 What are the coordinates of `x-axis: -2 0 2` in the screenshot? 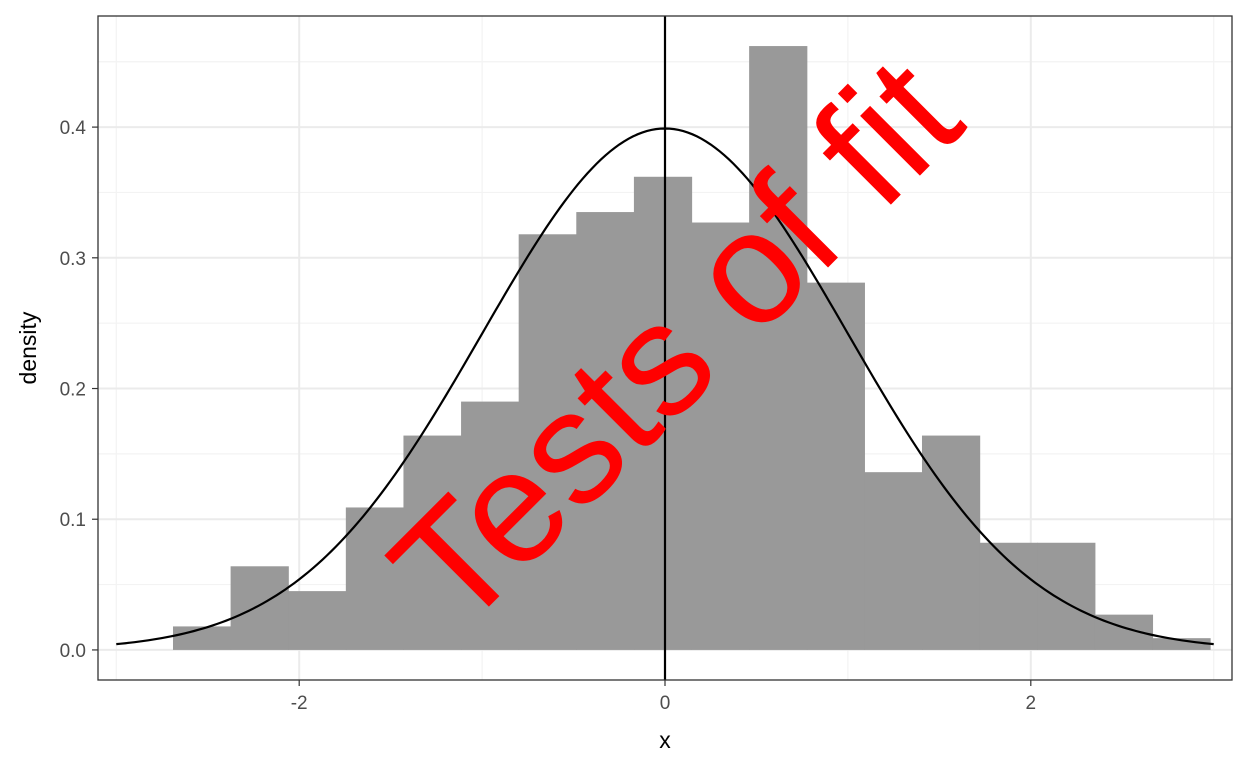 It's located at (663, 697).